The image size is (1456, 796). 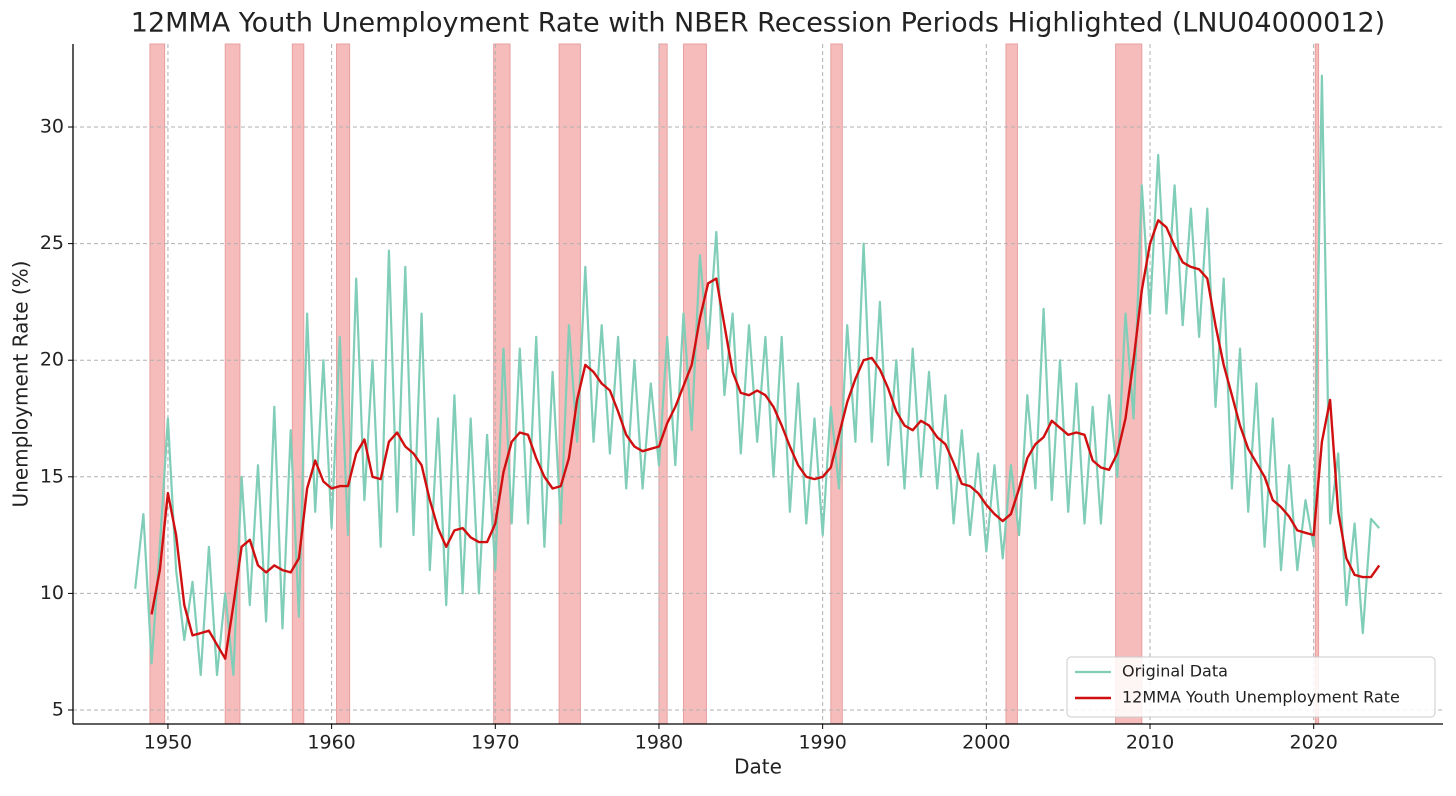 I want to click on x-tick-label: 1980, so click(x=659, y=743).